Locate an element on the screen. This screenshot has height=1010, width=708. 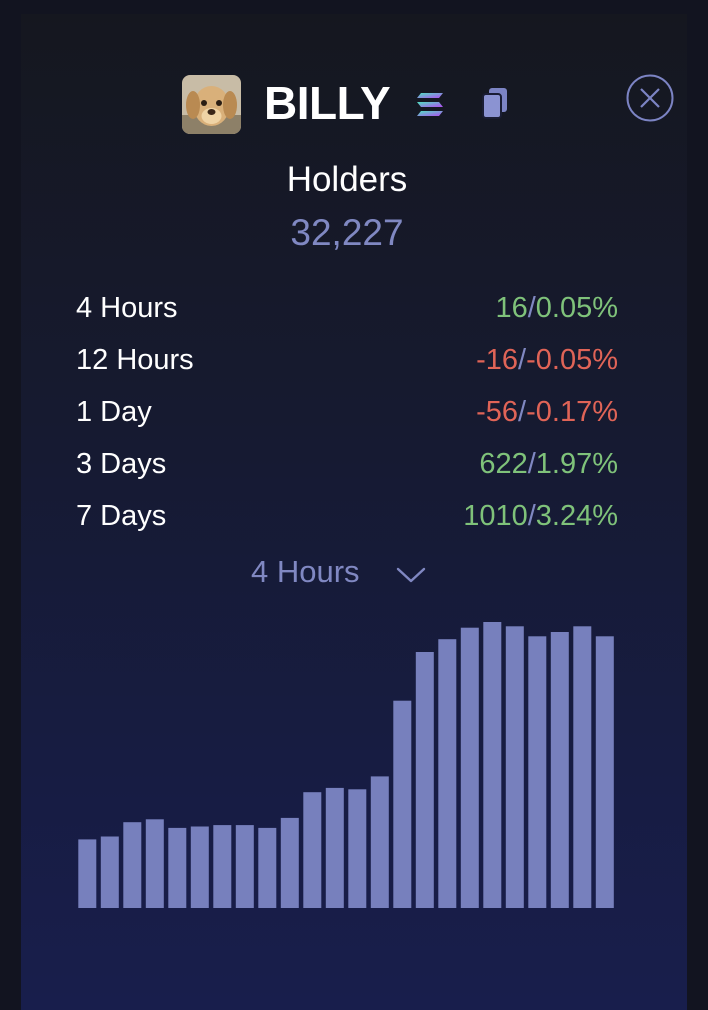
stat-value: 1010/3.24% is located at coordinates (540, 516).